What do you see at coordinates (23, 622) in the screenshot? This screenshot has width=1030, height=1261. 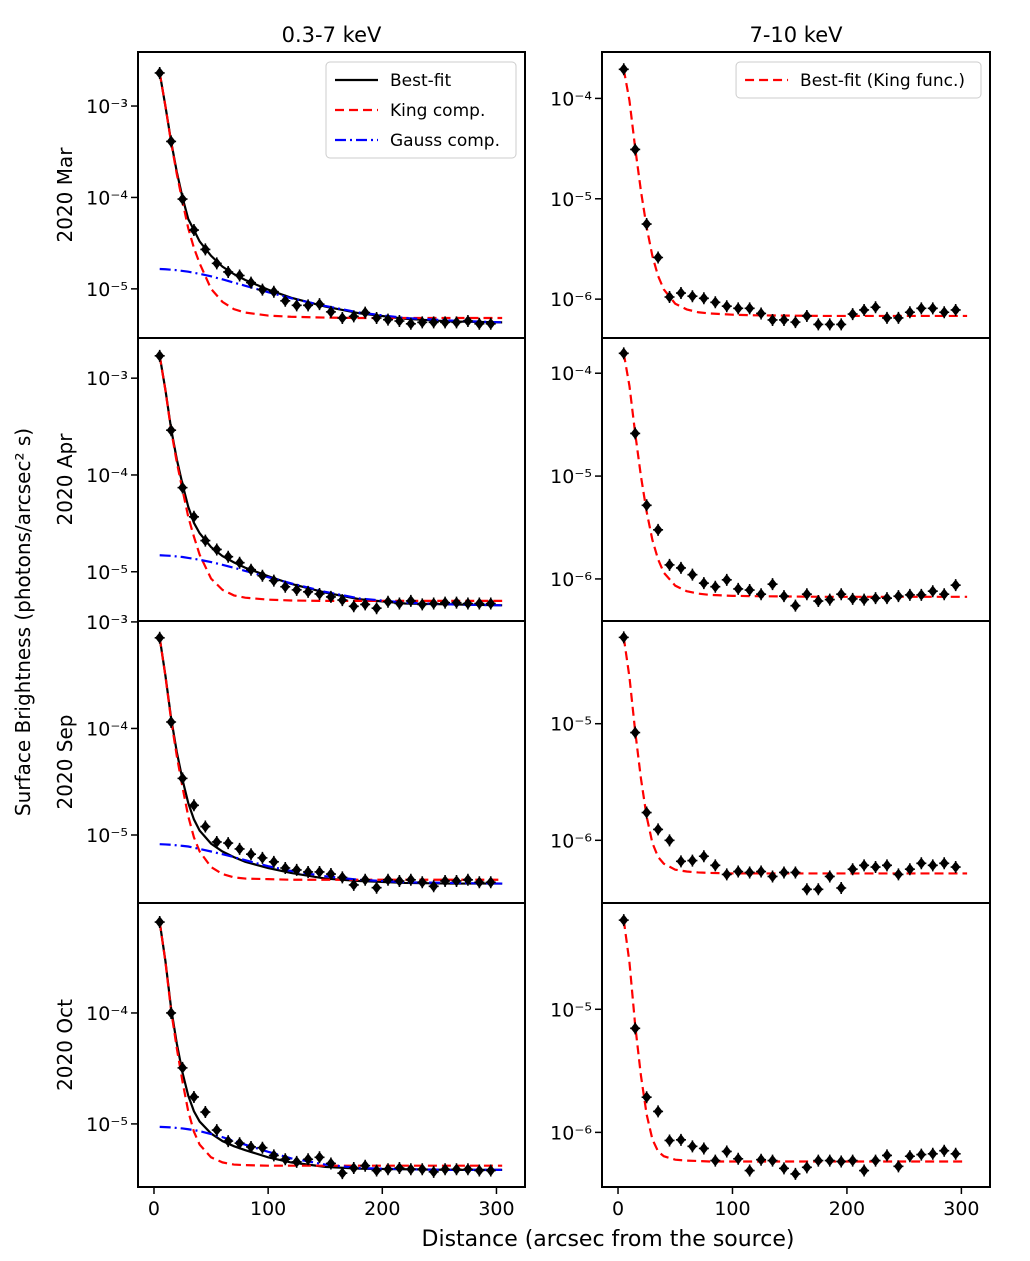 I see `figure-ylabel: Surface Brightness (photons/arcsec² s)` at bounding box center [23, 622].